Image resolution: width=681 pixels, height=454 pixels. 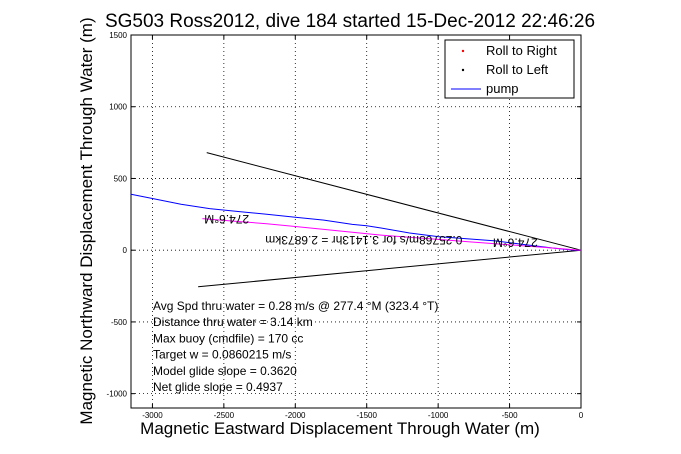 I want to click on stats-line: Target w = 0.0860215 m/s, so click(x=222, y=355).